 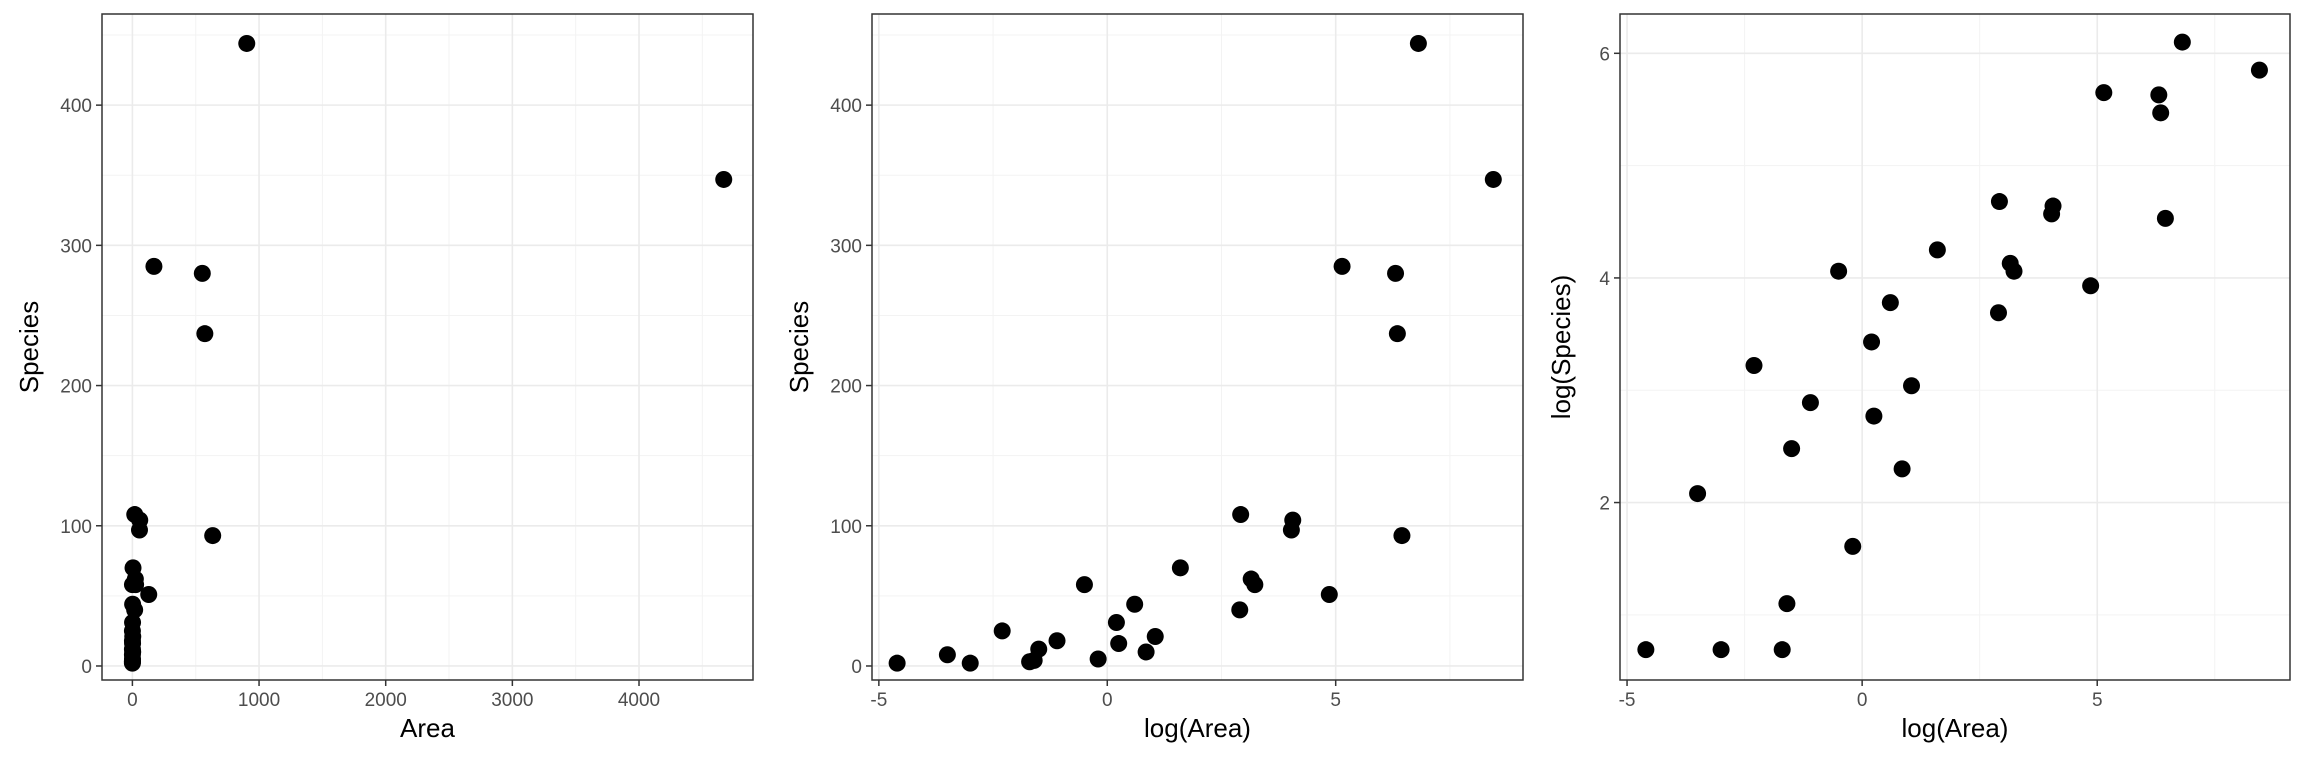 What do you see at coordinates (512, 700) in the screenshot?
I see `x-tick-label: 3000` at bounding box center [512, 700].